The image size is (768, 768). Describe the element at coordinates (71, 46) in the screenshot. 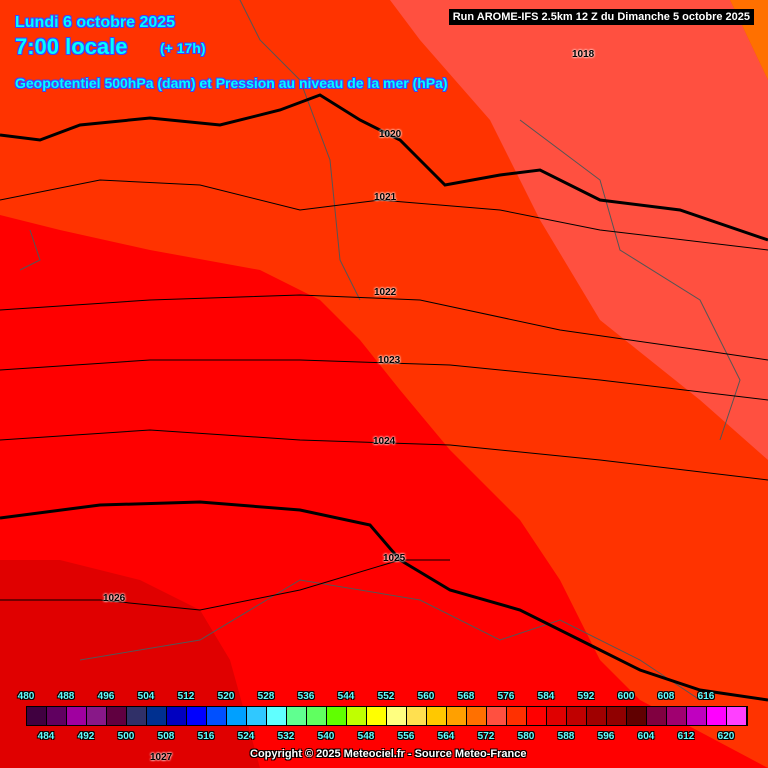

I see `forecast-time: 7:00 locale` at that location.